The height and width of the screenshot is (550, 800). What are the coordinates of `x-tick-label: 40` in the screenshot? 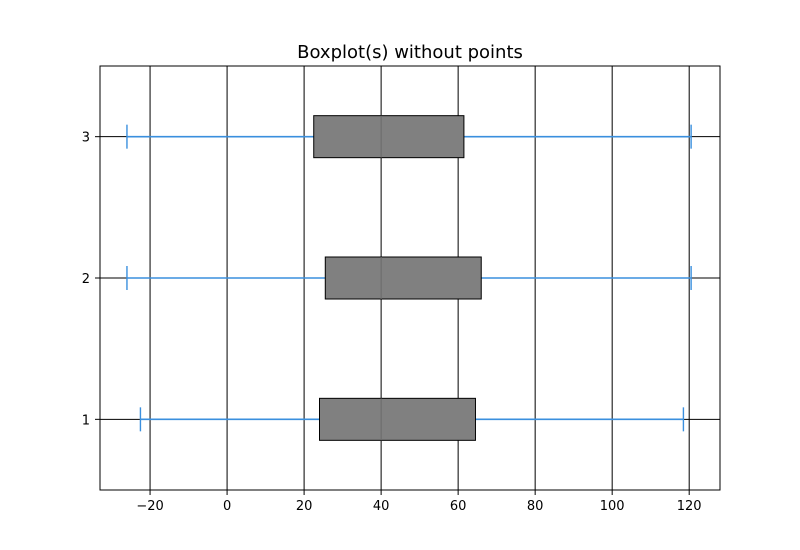 It's located at (381, 506).